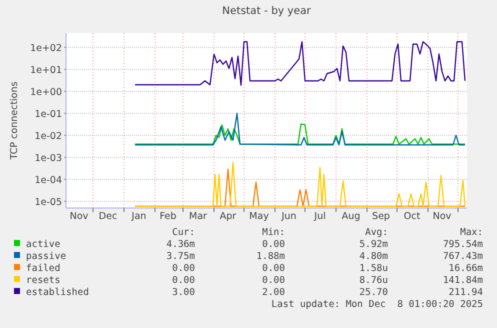  What do you see at coordinates (373, 268) in the screenshot?
I see `text: 1.58u` at bounding box center [373, 268].